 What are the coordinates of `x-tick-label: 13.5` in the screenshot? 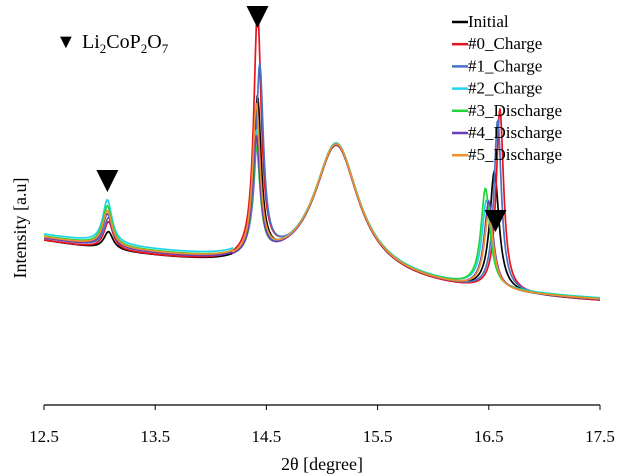 It's located at (155, 436).